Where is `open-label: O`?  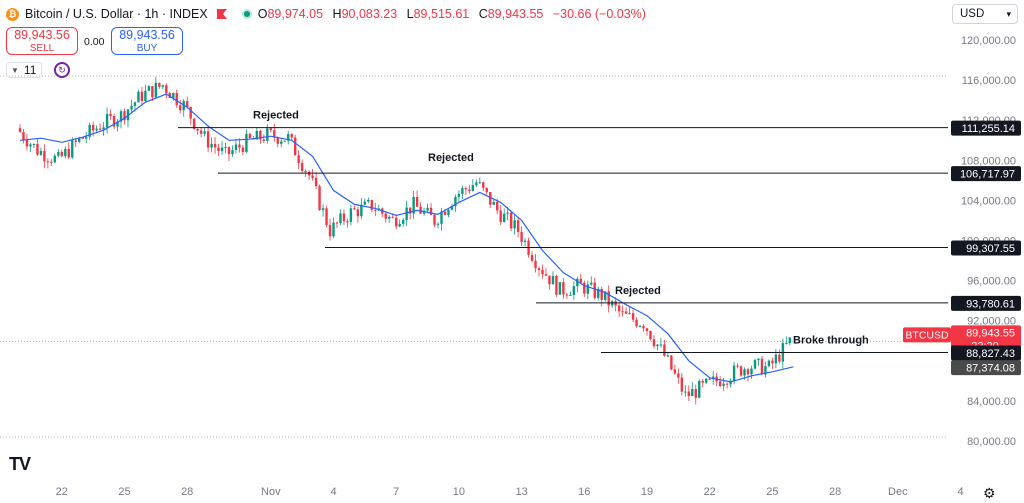 open-label: O is located at coordinates (262, 14).